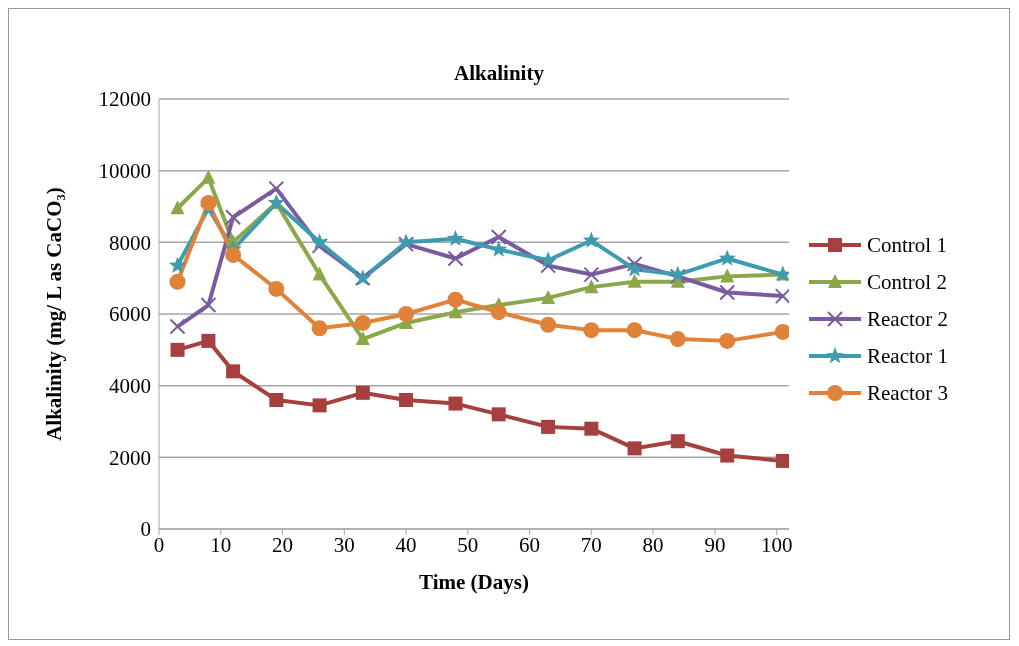 This screenshot has height=646, width=1019. Describe the element at coordinates (908, 319) in the screenshot. I see `legend-label: Reactor 2` at that location.